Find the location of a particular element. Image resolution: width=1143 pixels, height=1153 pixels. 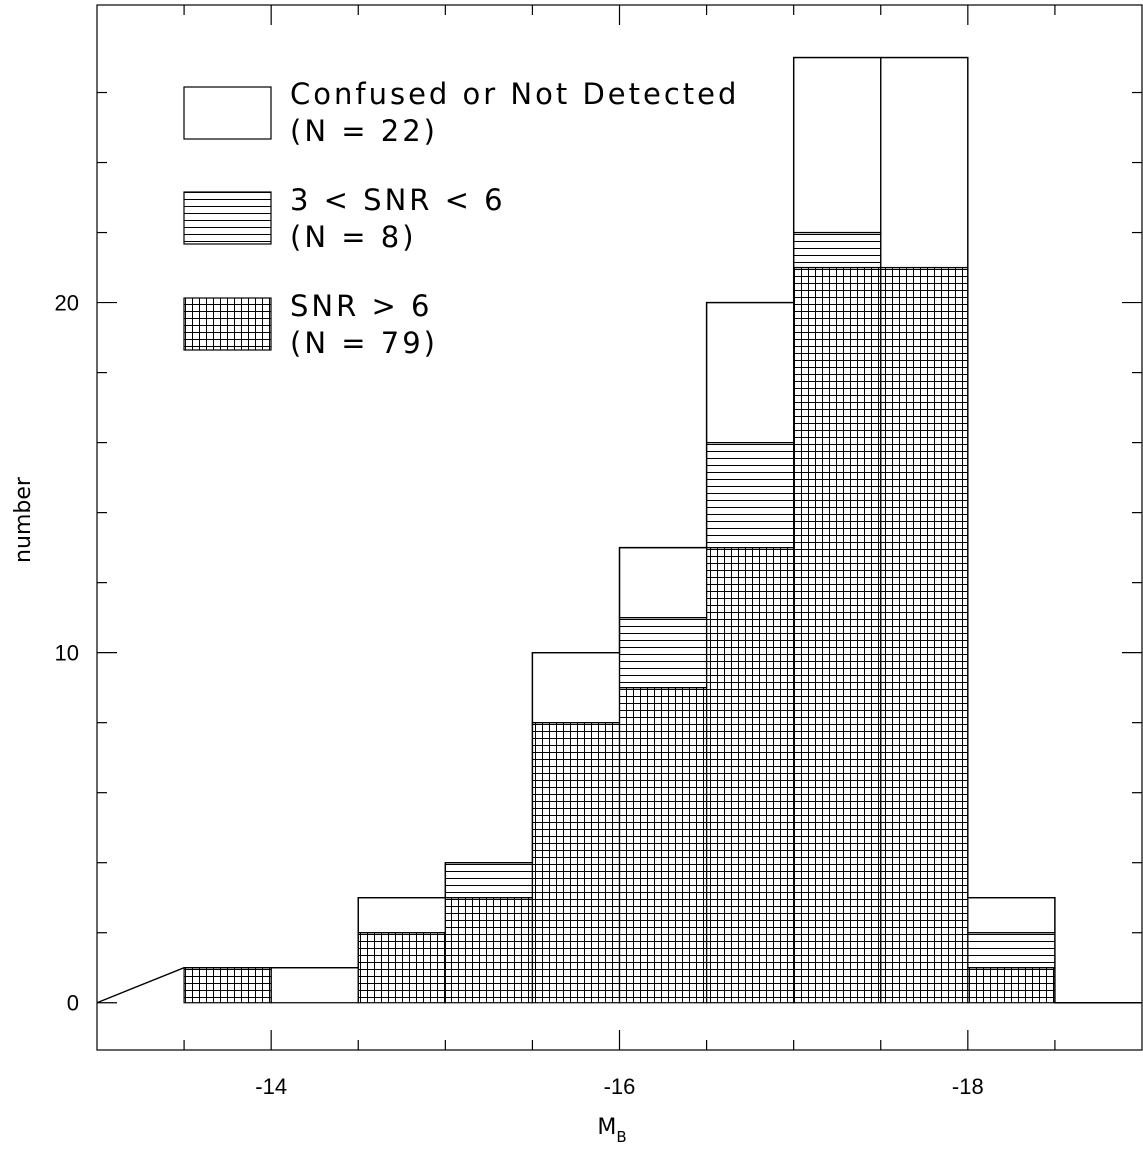

legend-swatch-mid-snr is located at coordinates (227, 218).